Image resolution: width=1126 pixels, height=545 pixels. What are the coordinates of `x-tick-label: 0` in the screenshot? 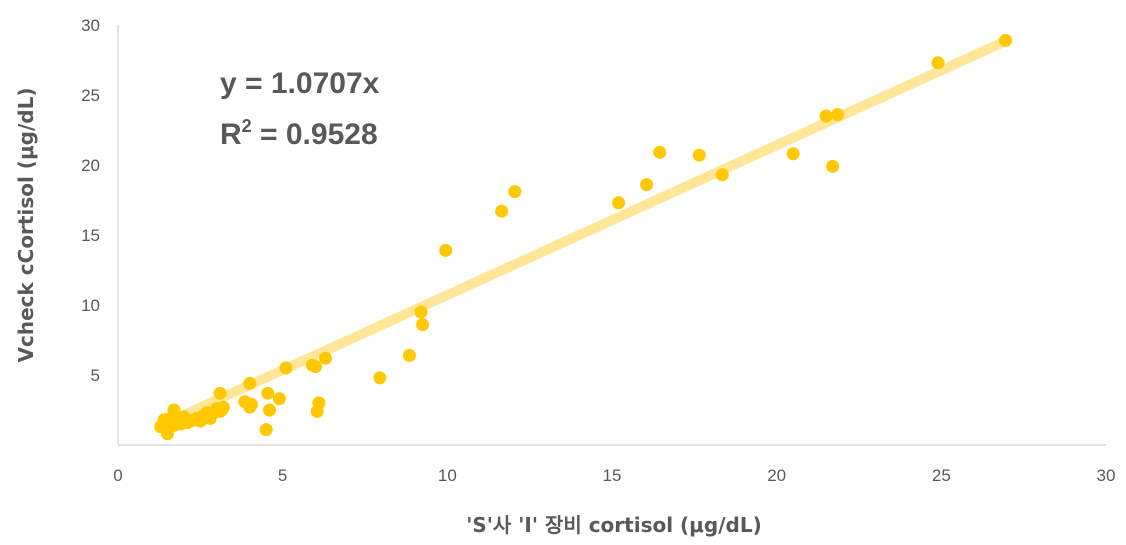 It's located at (117, 475).